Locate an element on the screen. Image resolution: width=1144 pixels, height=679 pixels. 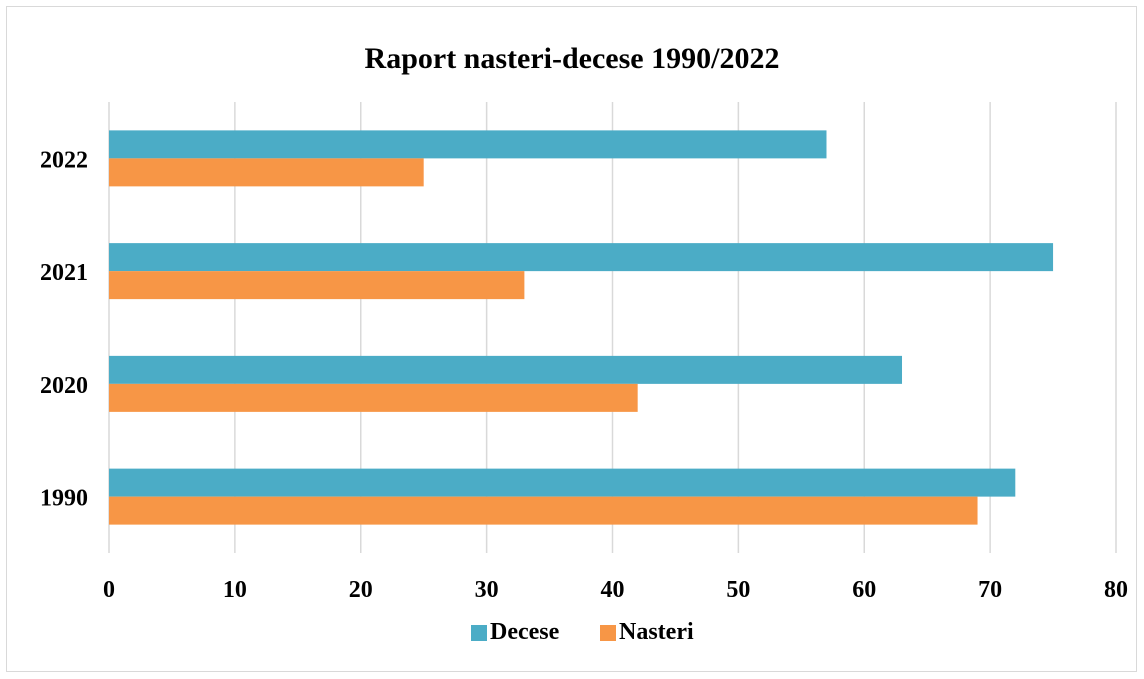
x-tick-label-70: 70 is located at coordinates (990, 590).